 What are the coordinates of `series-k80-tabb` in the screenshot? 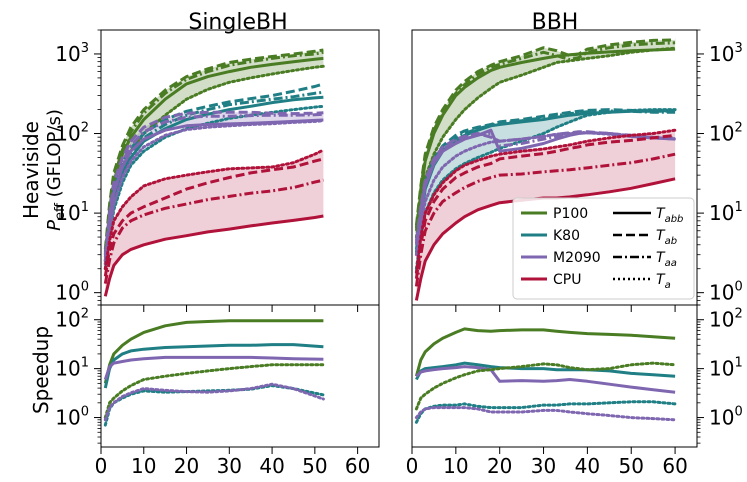 It's located at (213, 366).